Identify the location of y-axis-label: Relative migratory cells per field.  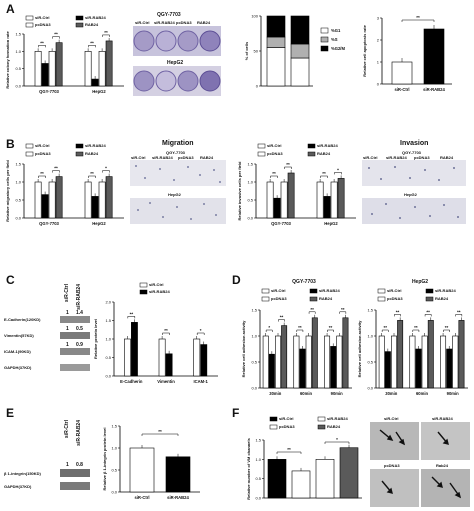
(7, 191).